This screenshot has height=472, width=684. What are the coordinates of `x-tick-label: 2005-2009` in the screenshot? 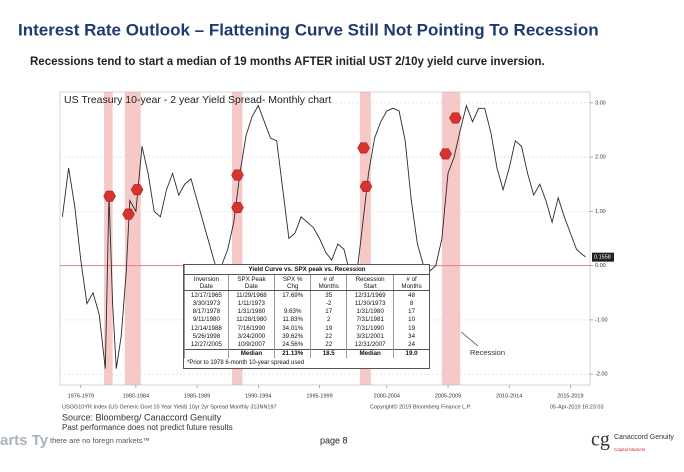 It's located at (448, 396).